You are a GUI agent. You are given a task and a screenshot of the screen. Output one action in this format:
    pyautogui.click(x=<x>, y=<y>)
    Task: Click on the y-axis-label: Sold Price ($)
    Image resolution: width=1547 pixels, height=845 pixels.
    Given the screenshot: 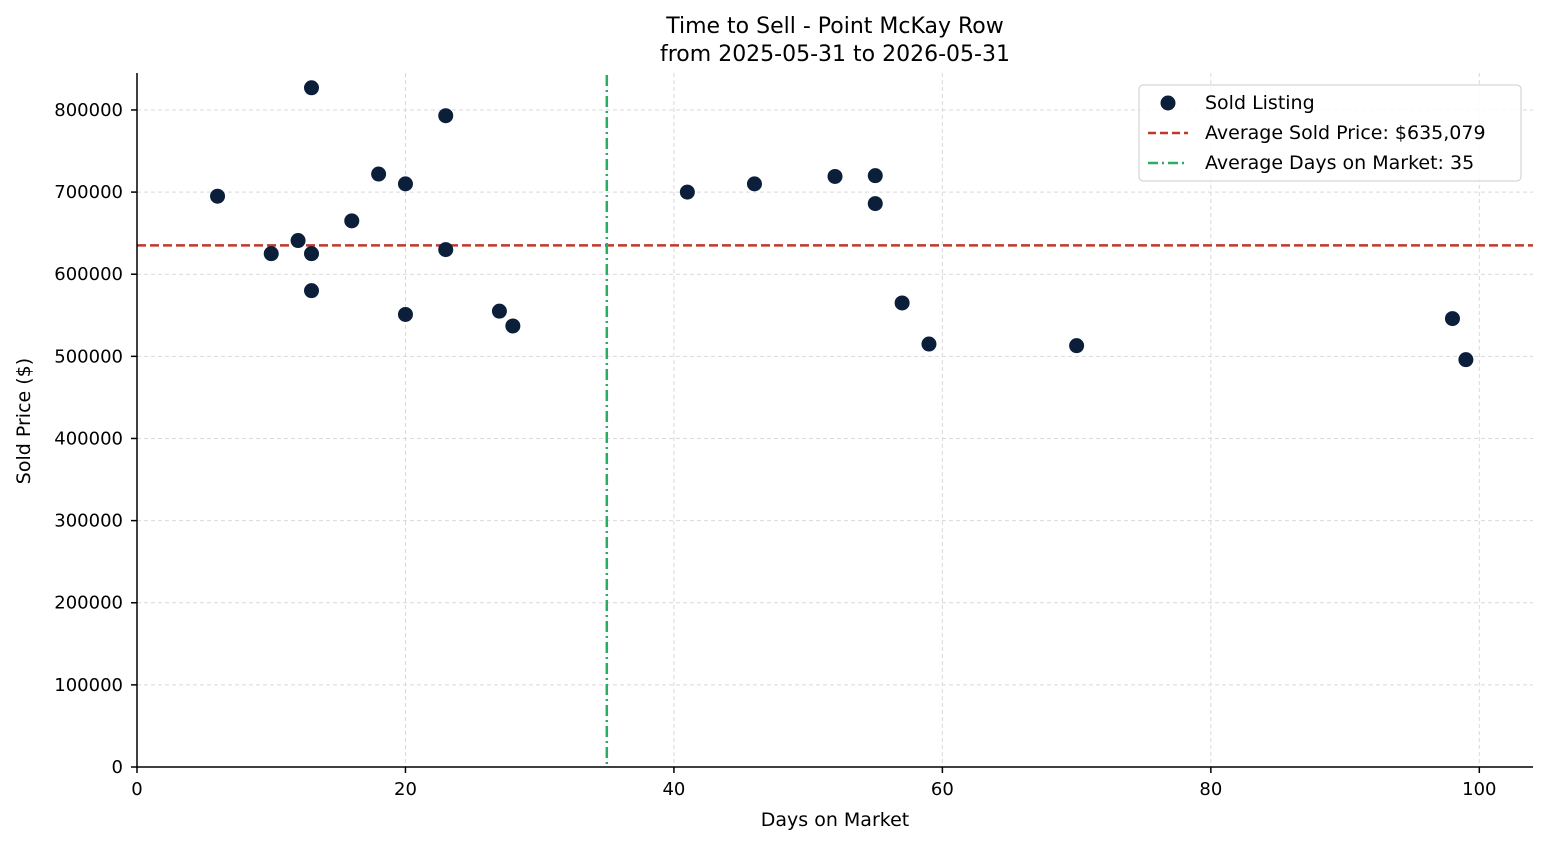 What is the action you would take?
    pyautogui.click(x=24, y=421)
    